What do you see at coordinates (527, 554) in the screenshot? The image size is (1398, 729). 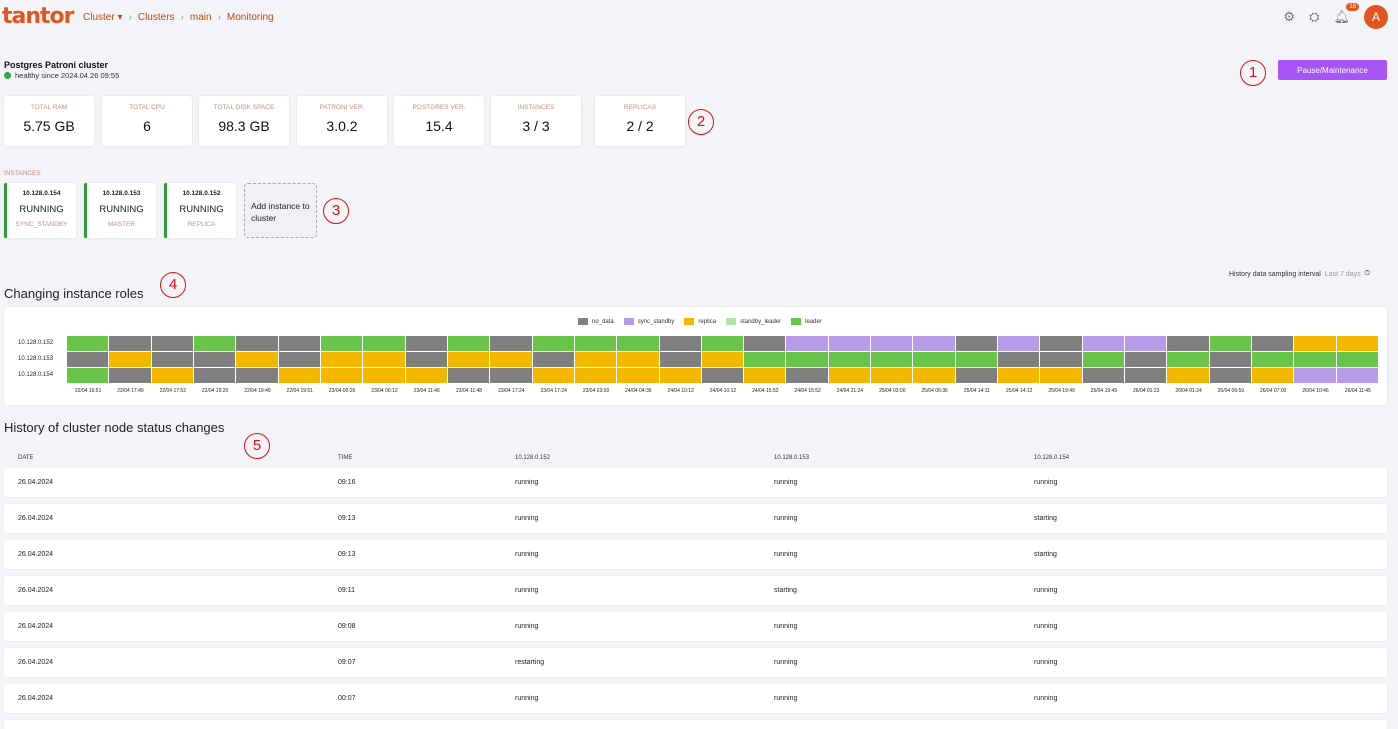 I see `node-152-cell: running` at bounding box center [527, 554].